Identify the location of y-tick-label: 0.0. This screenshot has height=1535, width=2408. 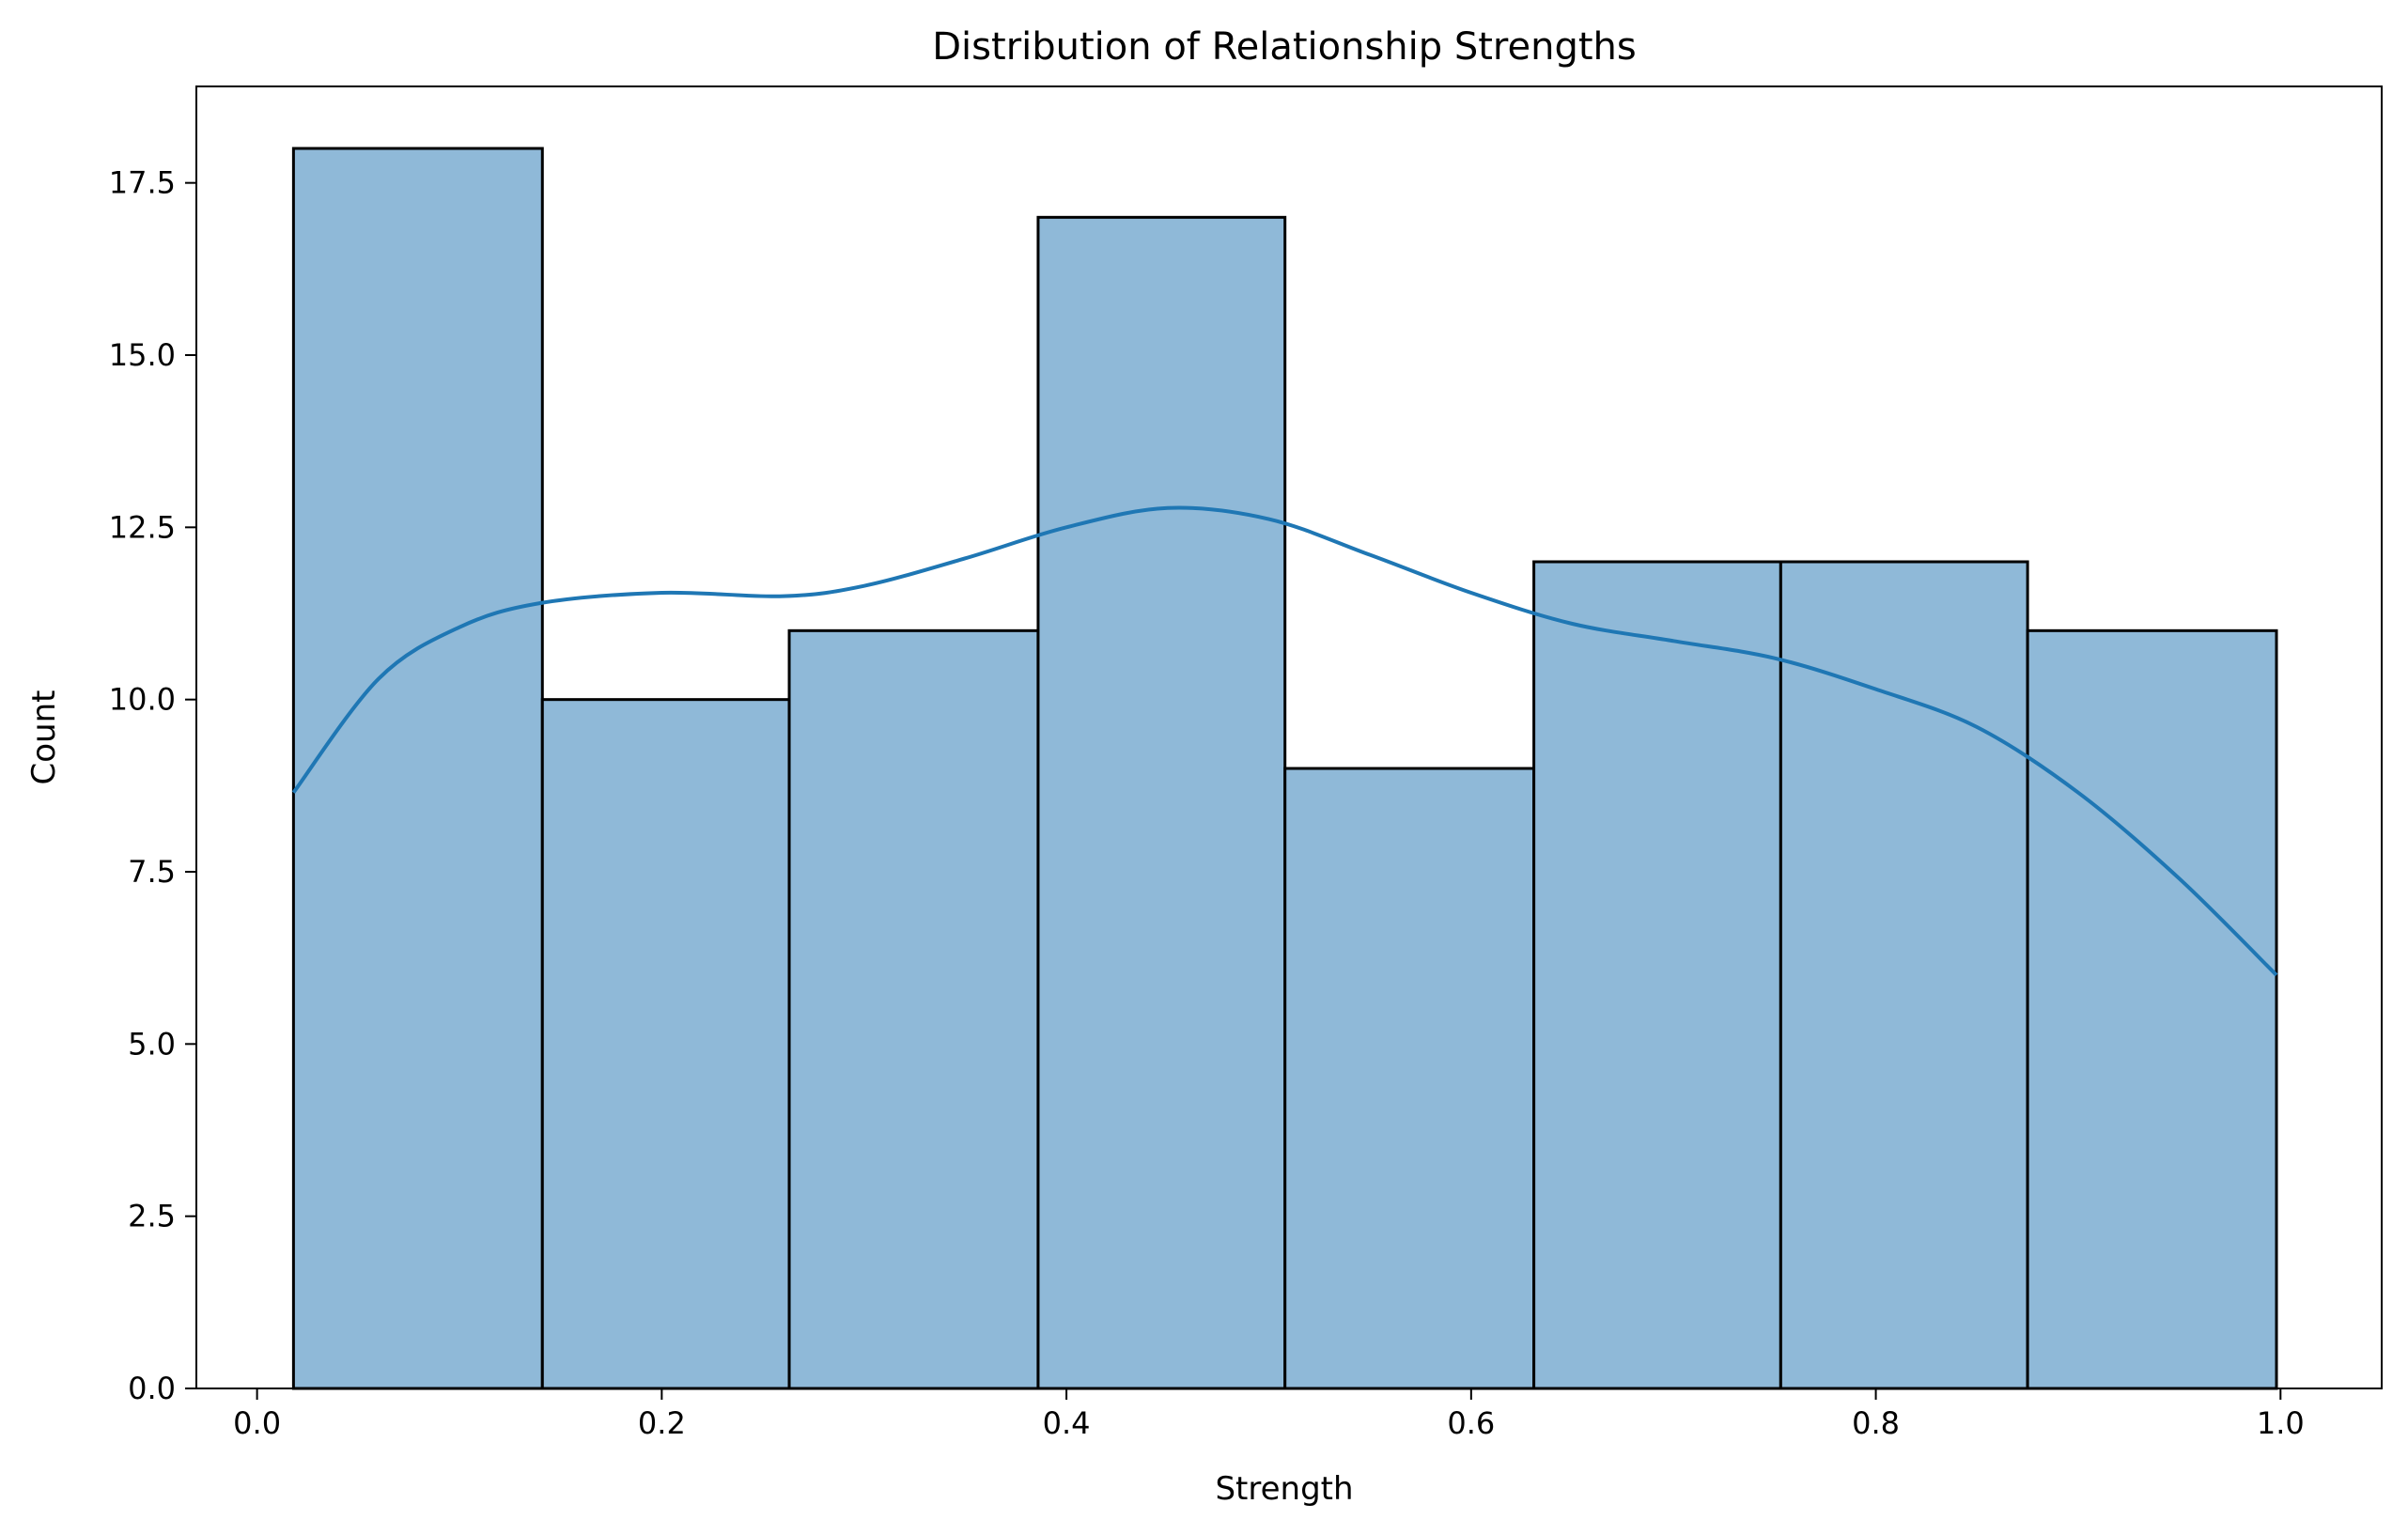
(152, 1388).